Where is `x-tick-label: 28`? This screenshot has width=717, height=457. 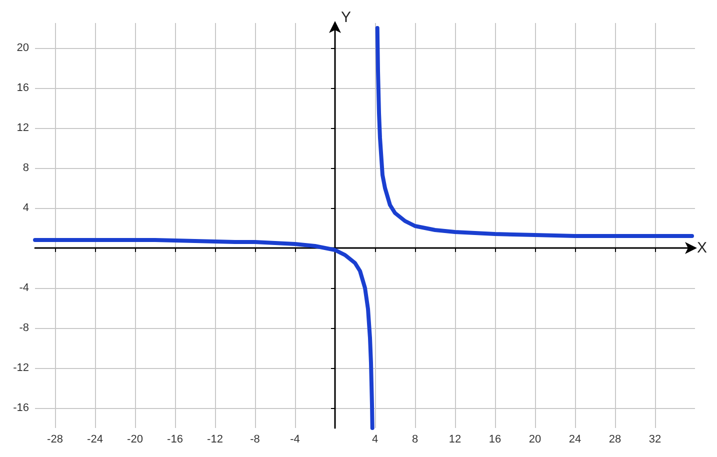 x-tick-label: 28 is located at coordinates (615, 440).